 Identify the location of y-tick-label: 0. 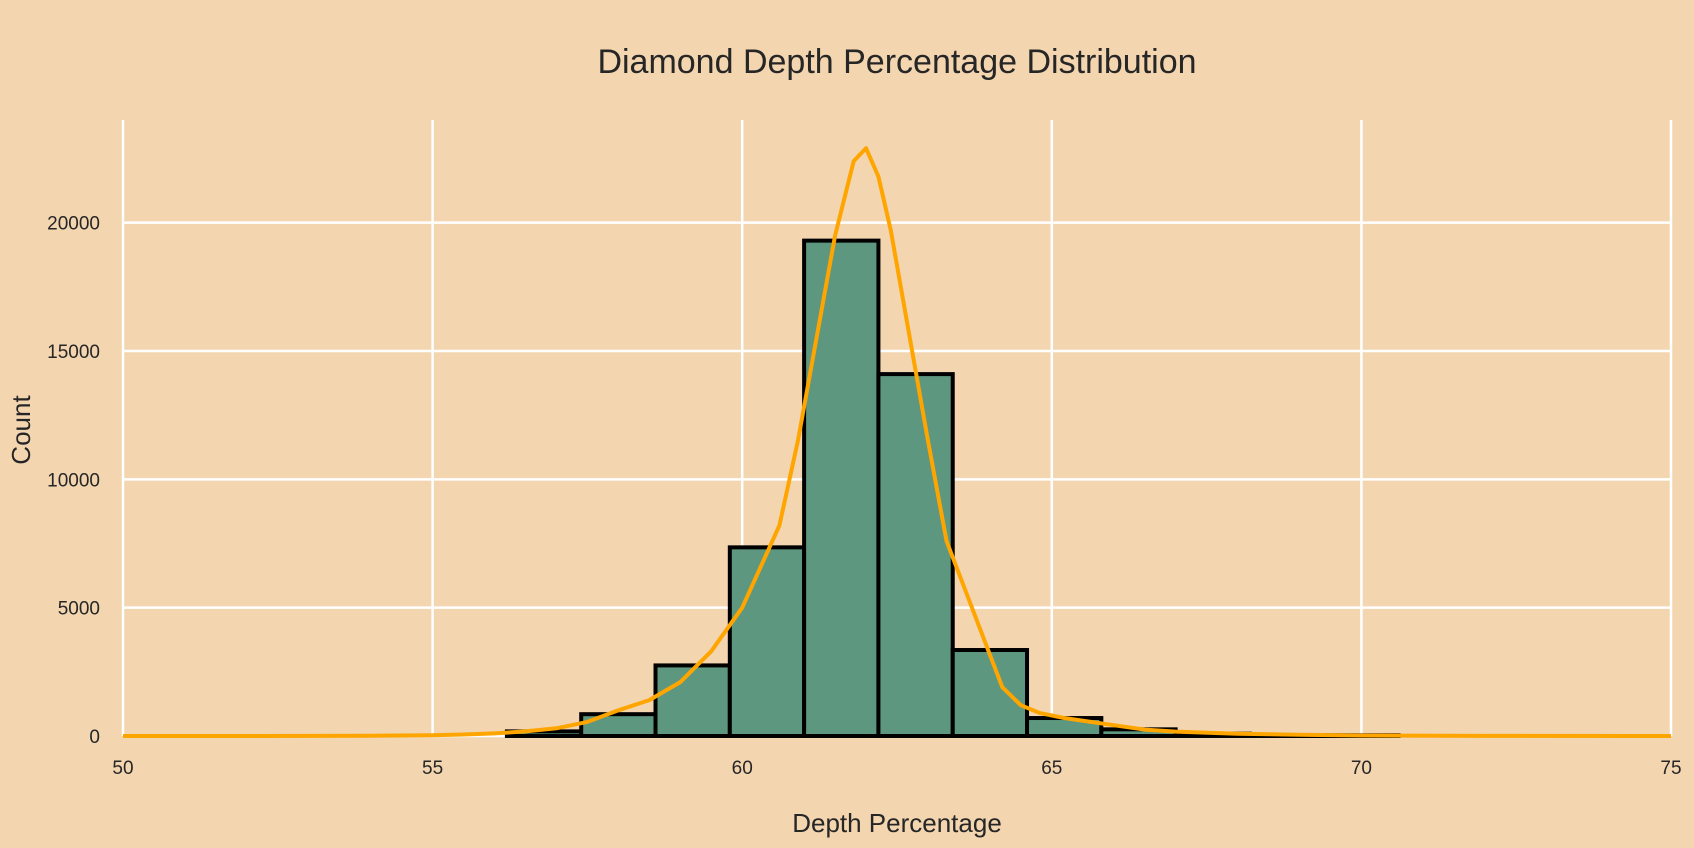
(94, 737).